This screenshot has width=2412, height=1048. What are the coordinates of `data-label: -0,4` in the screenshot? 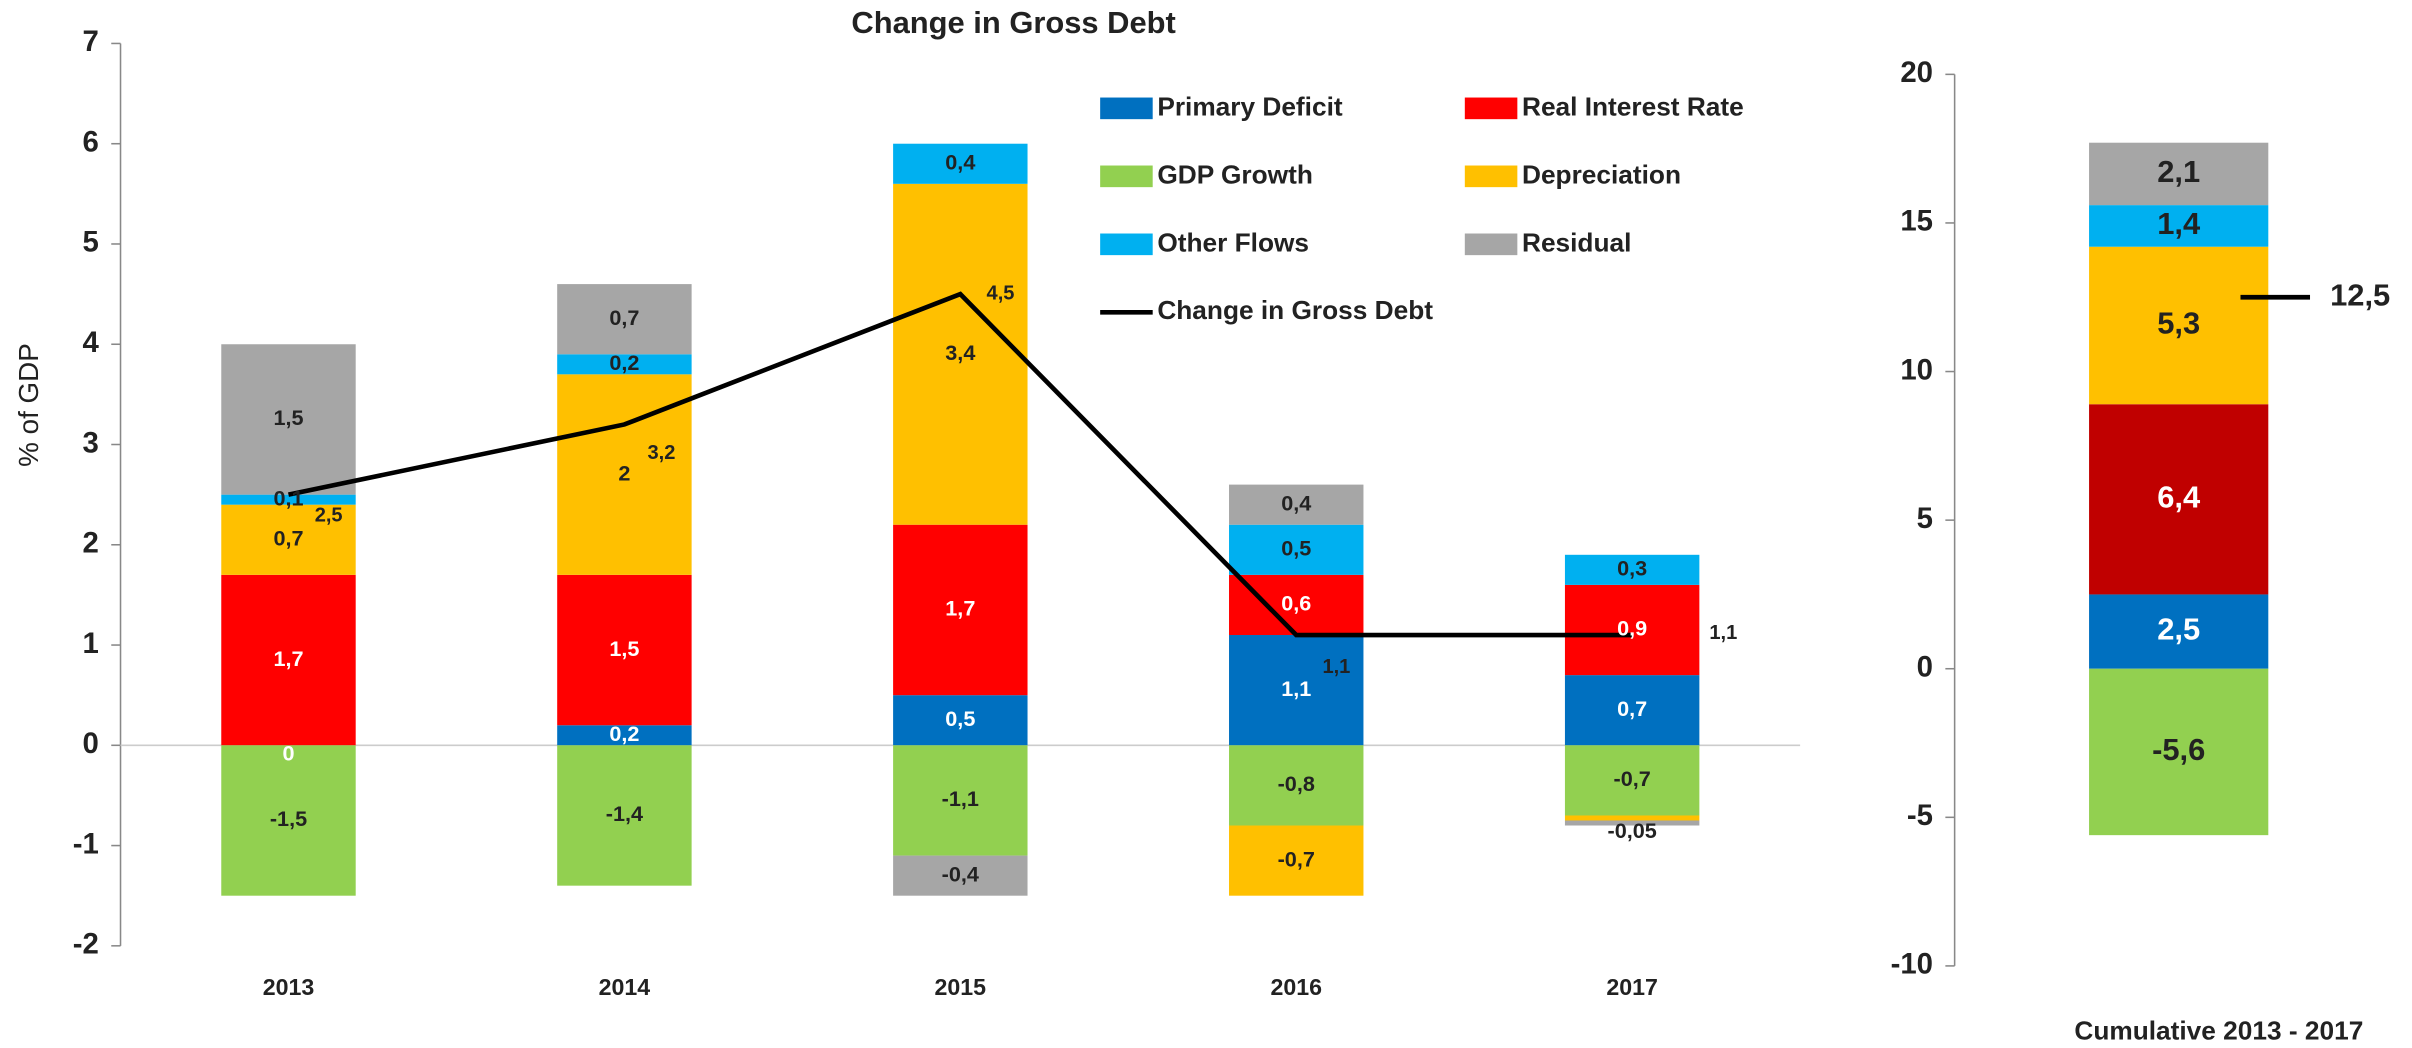 It's located at (960, 873).